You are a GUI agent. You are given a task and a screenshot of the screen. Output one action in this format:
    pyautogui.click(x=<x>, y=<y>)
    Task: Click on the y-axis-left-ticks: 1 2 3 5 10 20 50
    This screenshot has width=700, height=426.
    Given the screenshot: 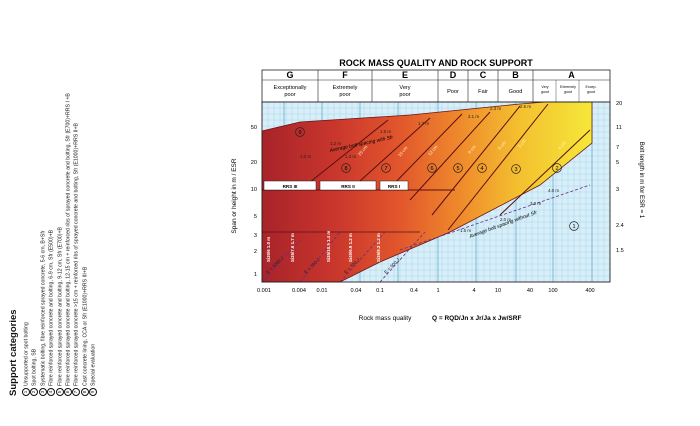 What is the action you would take?
    pyautogui.click(x=254, y=201)
    